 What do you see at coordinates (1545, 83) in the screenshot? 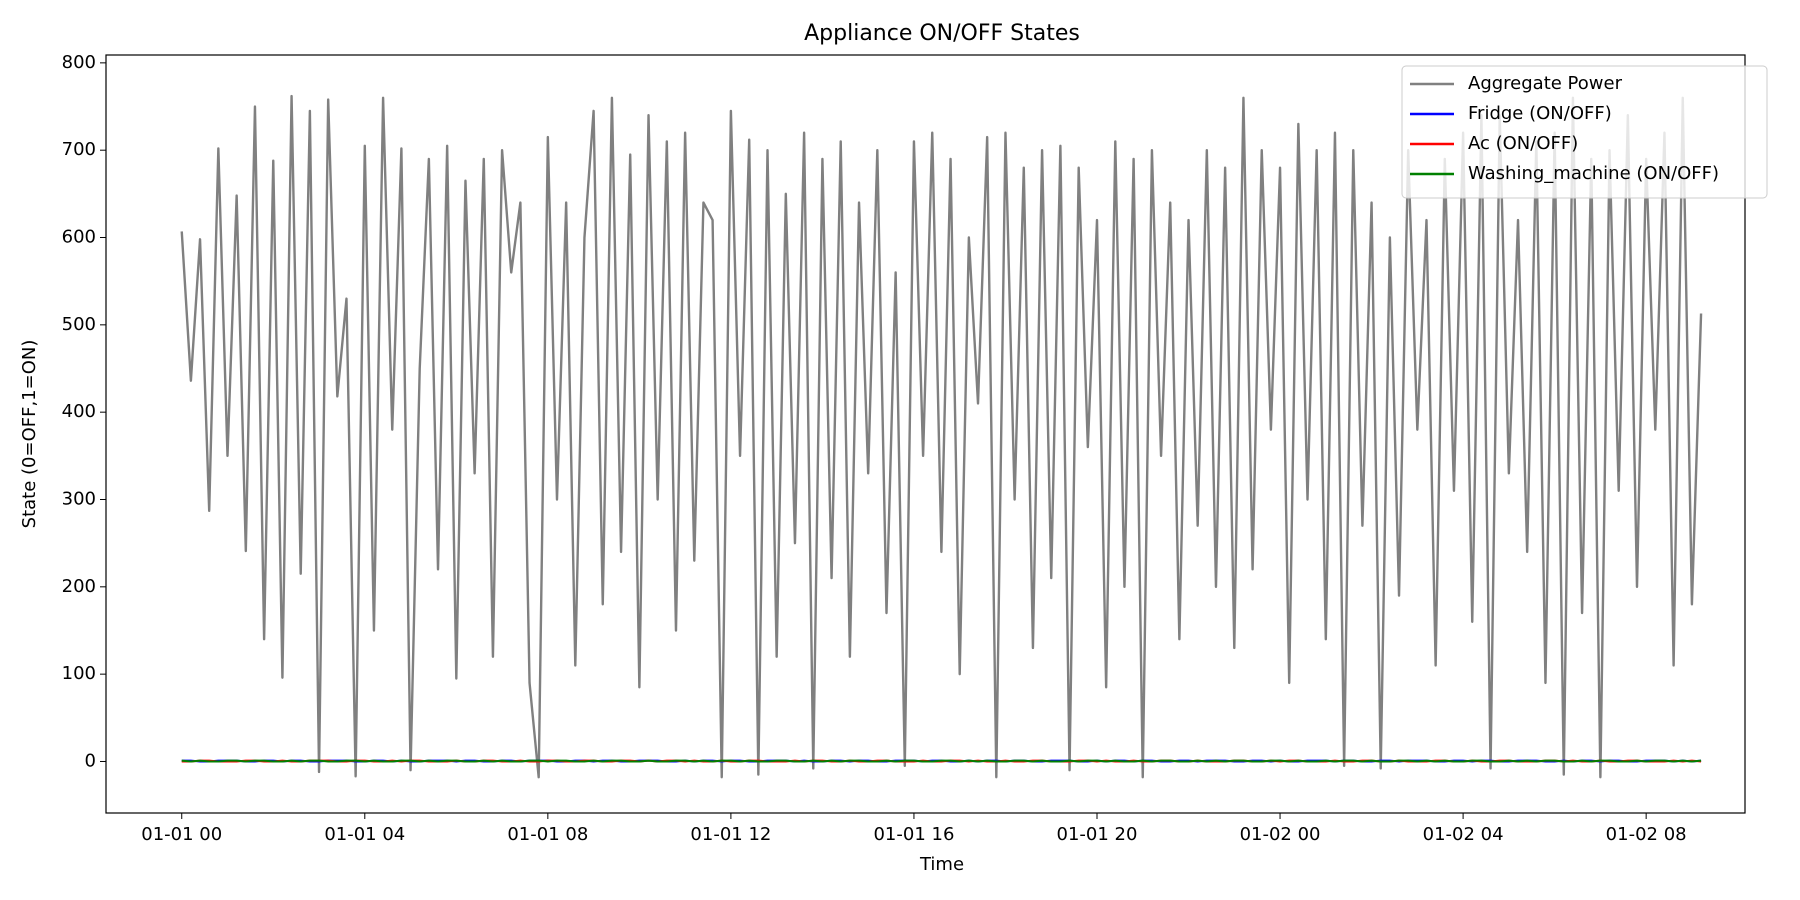
I see `legend-label: Aggregate Power` at bounding box center [1545, 83].